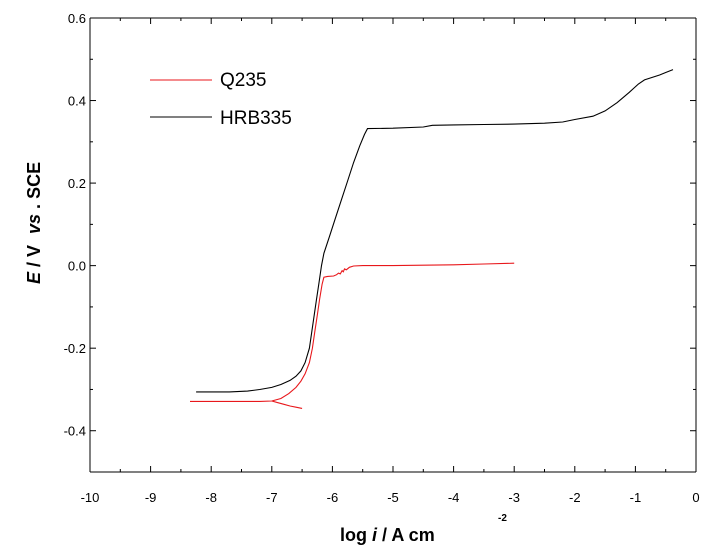 The width and height of the screenshot is (703, 545). Describe the element at coordinates (90, 497) in the screenshot. I see `x-tick-label: -10` at that location.